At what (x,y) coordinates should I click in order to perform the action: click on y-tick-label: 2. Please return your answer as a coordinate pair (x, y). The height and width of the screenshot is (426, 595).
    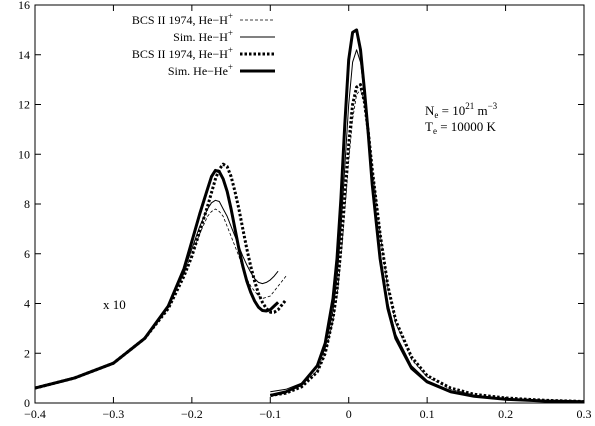
    Looking at the image, I should click on (27, 353).